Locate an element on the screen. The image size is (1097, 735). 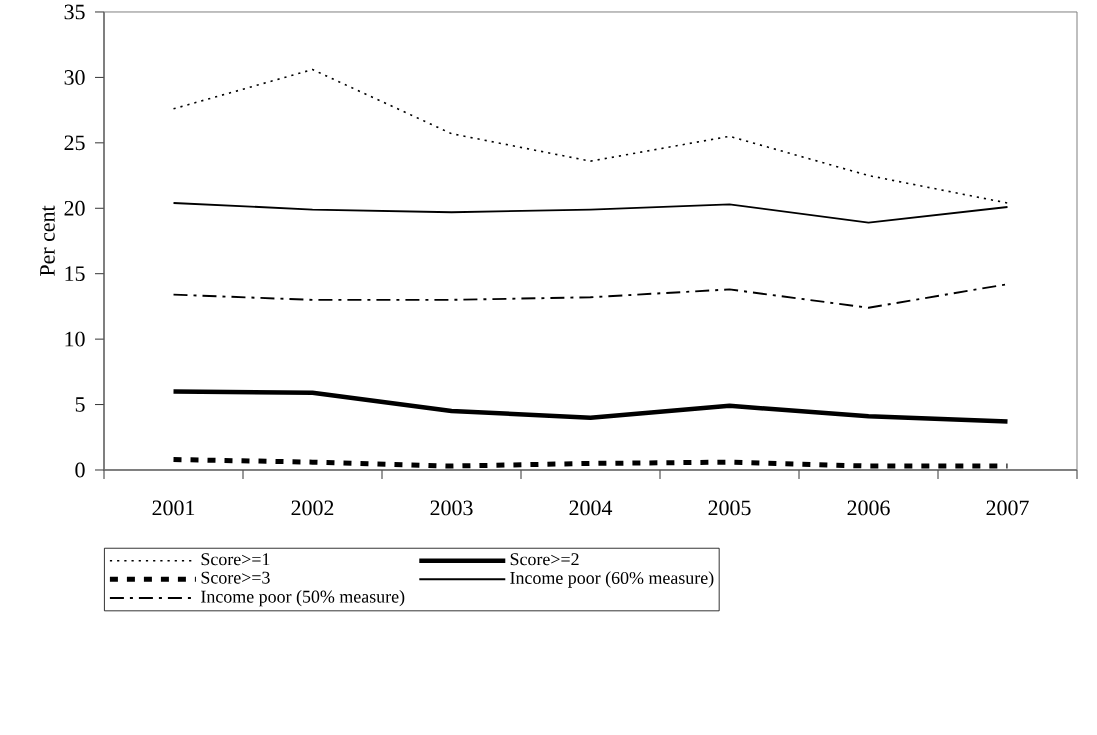
x-tick-label: 2001 is located at coordinates (173, 508).